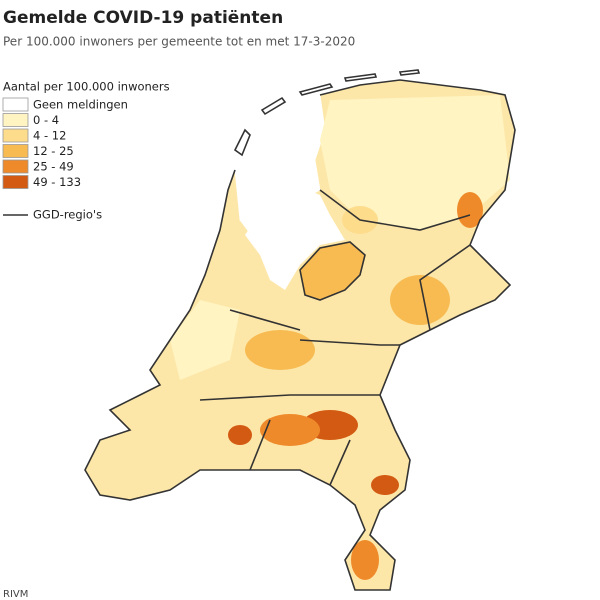 The height and width of the screenshot is (600, 600). What do you see at coordinates (49, 136) in the screenshot?
I see `legend-label: 4 - 12` at bounding box center [49, 136].